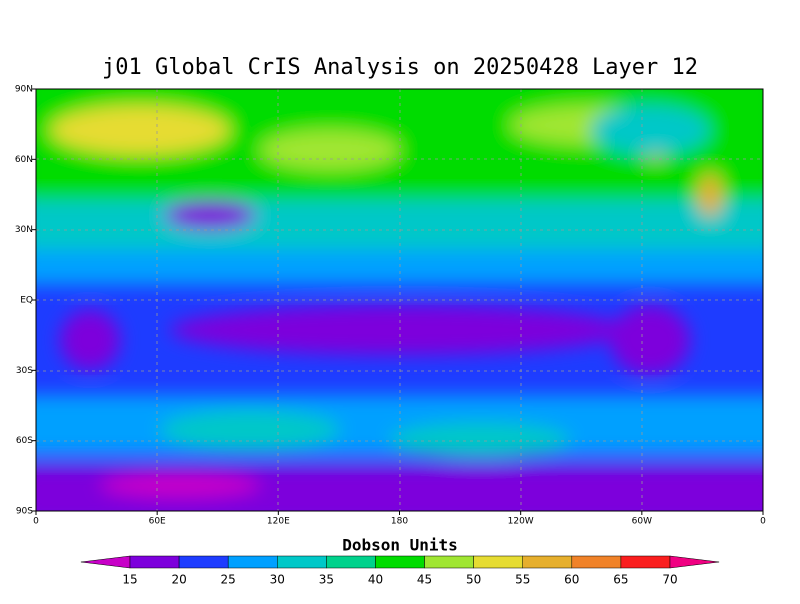 The width and height of the screenshot is (800, 604). I want to click on y-tick-label: 30N, so click(24, 230).